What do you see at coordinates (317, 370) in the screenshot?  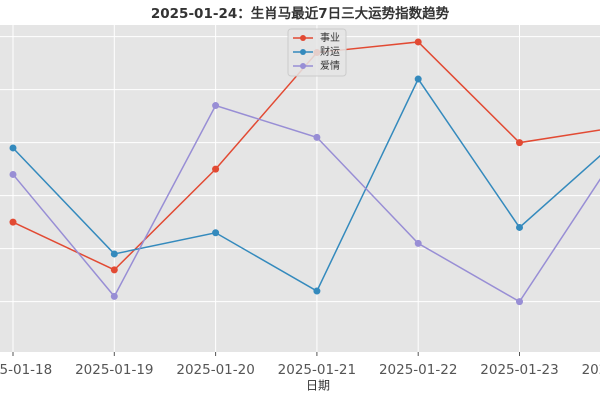 I see `x-tick-label: 2025-01-21` at bounding box center [317, 370].